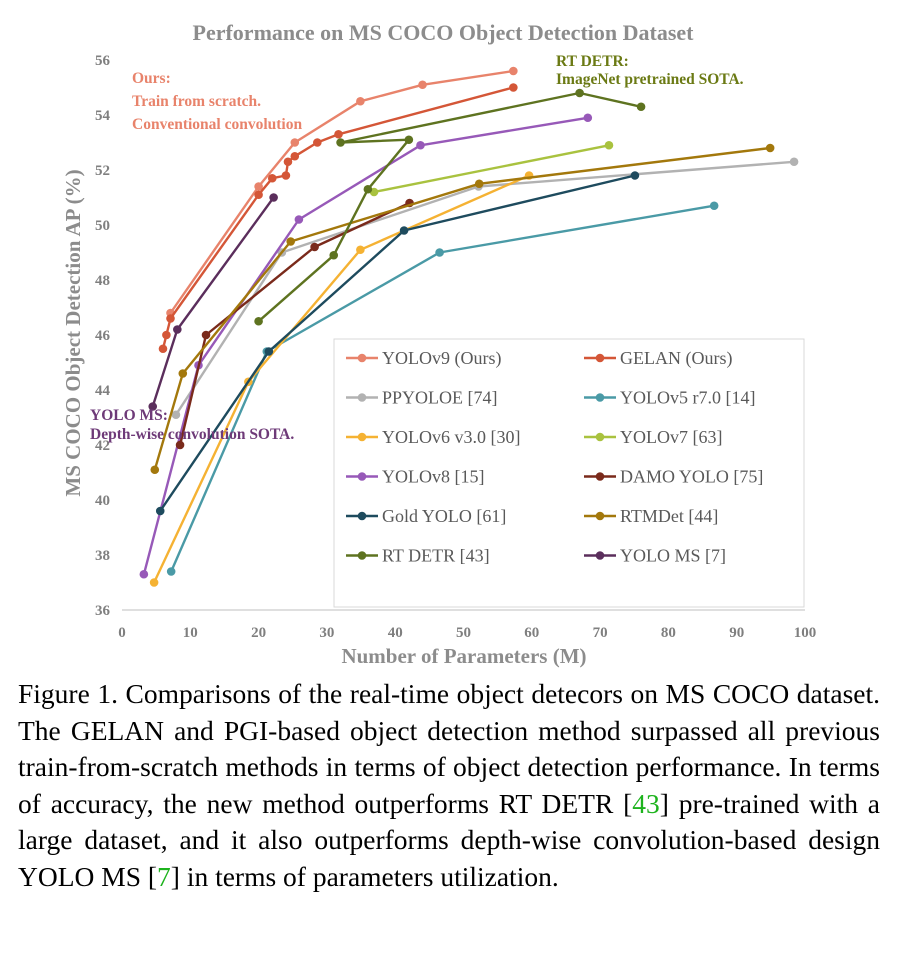 The height and width of the screenshot is (960, 898). I want to click on legend-item: Gold YOLO [61], so click(426, 516).